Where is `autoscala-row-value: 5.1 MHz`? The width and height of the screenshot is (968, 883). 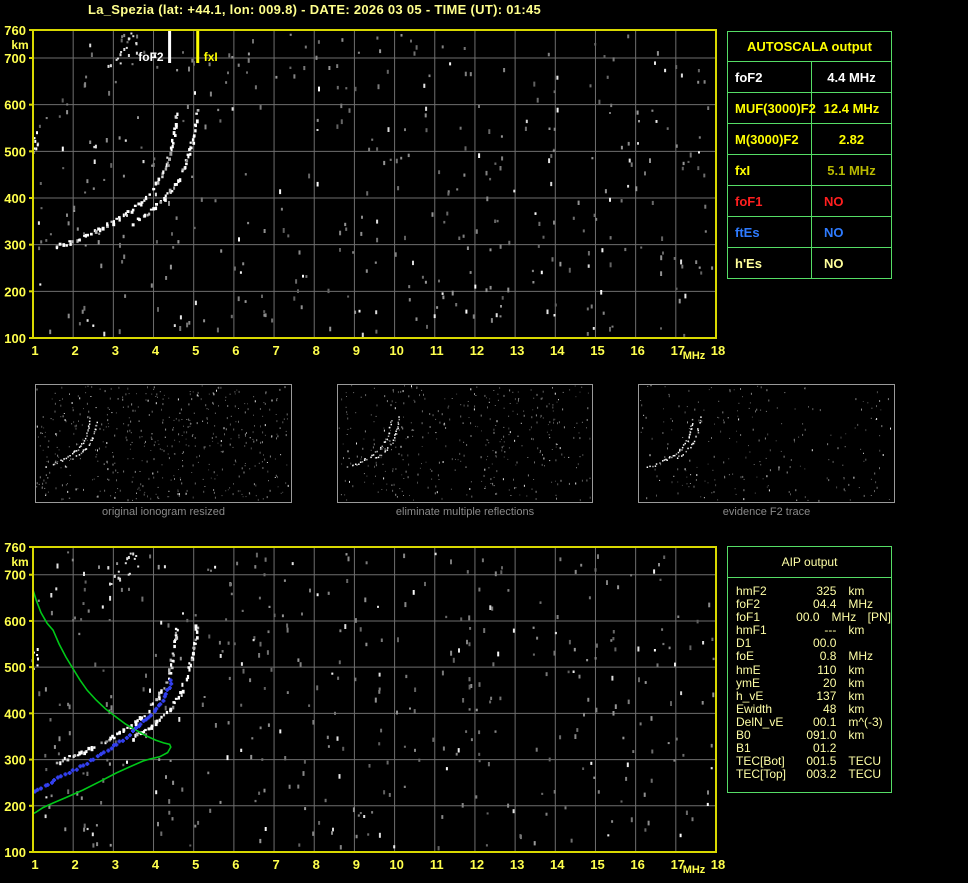
autoscala-row-value: 5.1 MHz is located at coordinates (851, 170).